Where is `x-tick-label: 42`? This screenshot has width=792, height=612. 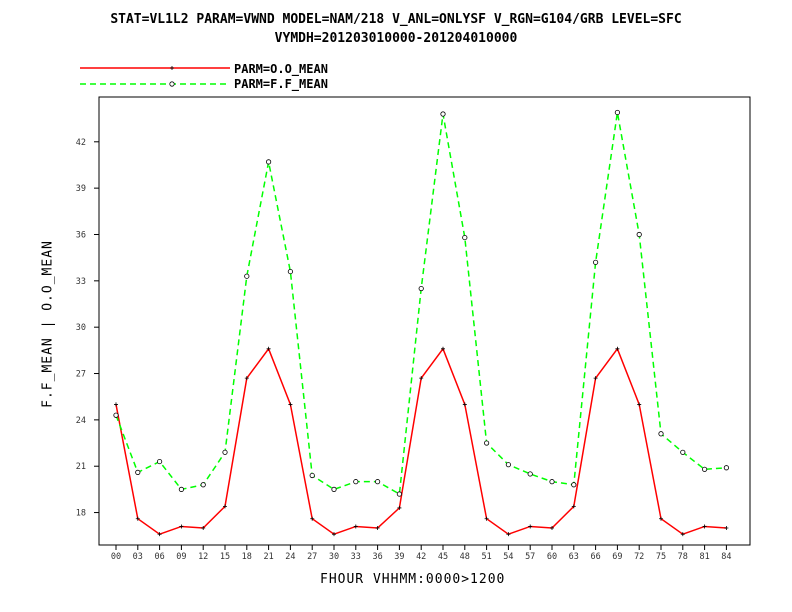 x-tick-label: 42 is located at coordinates (421, 557).